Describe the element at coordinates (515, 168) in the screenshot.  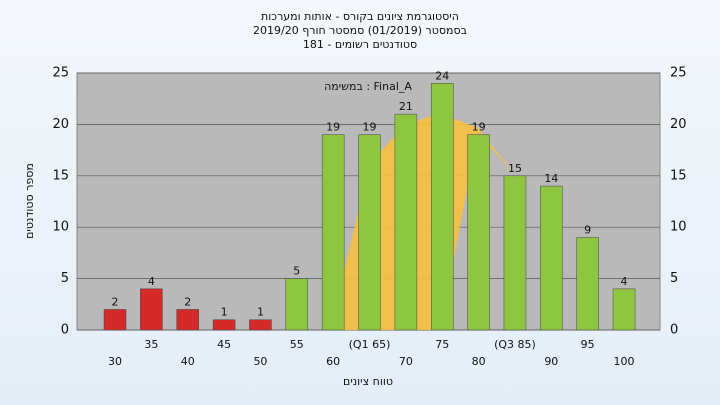
I see `value-label: 15` at that location.